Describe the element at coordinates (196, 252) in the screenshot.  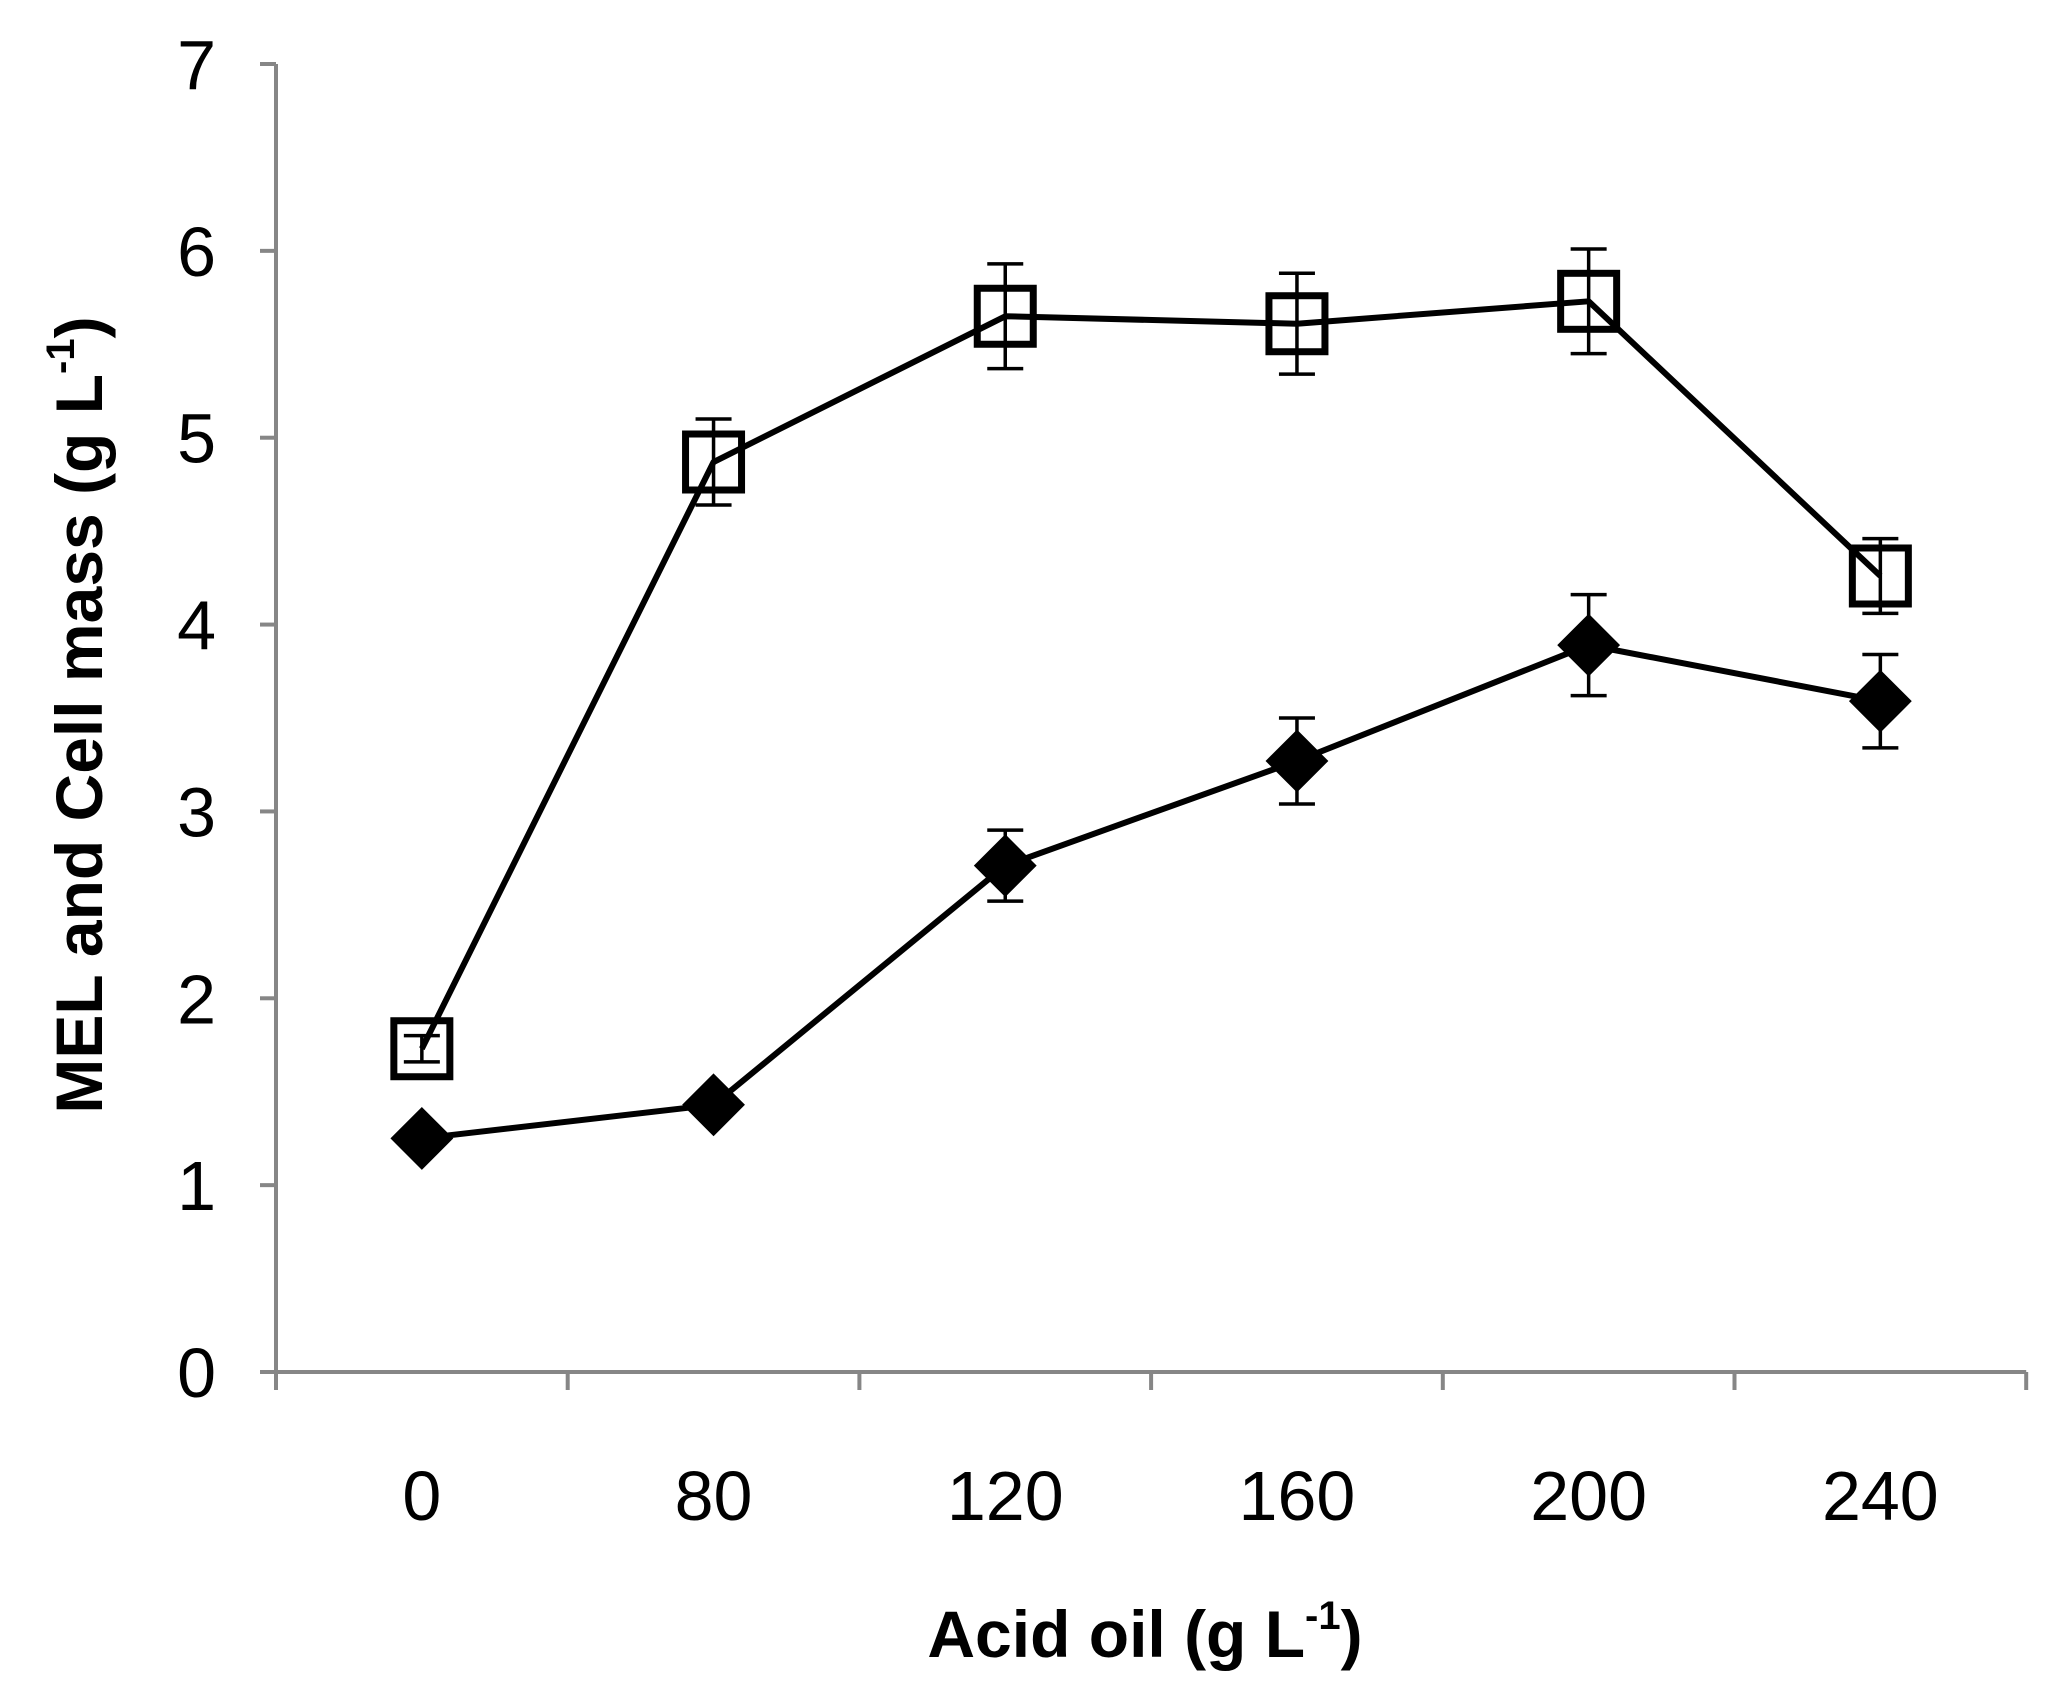
I see `y-tick-label: 6` at that location.